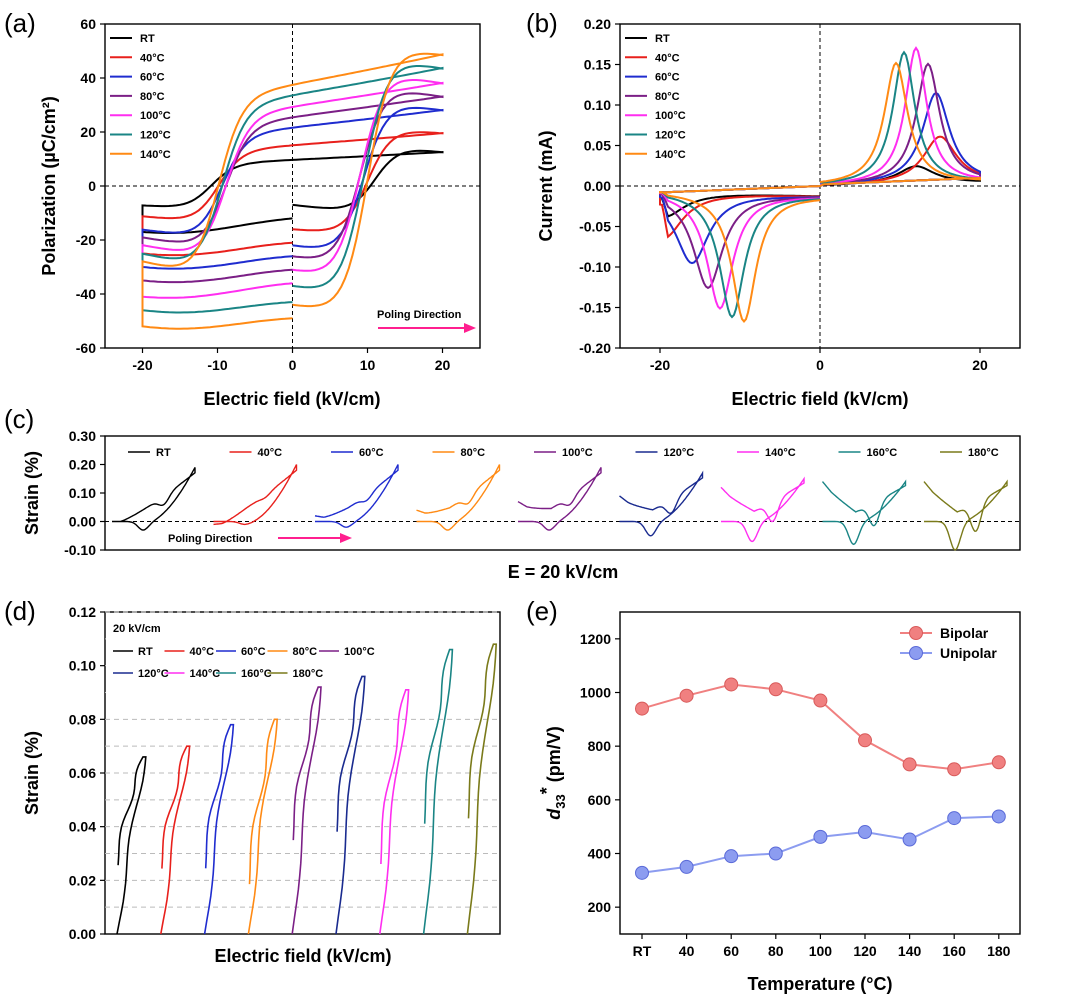 The image size is (1080, 1002). What do you see at coordinates (600, 800) in the screenshot?
I see `y-tick-label: 600` at bounding box center [600, 800].